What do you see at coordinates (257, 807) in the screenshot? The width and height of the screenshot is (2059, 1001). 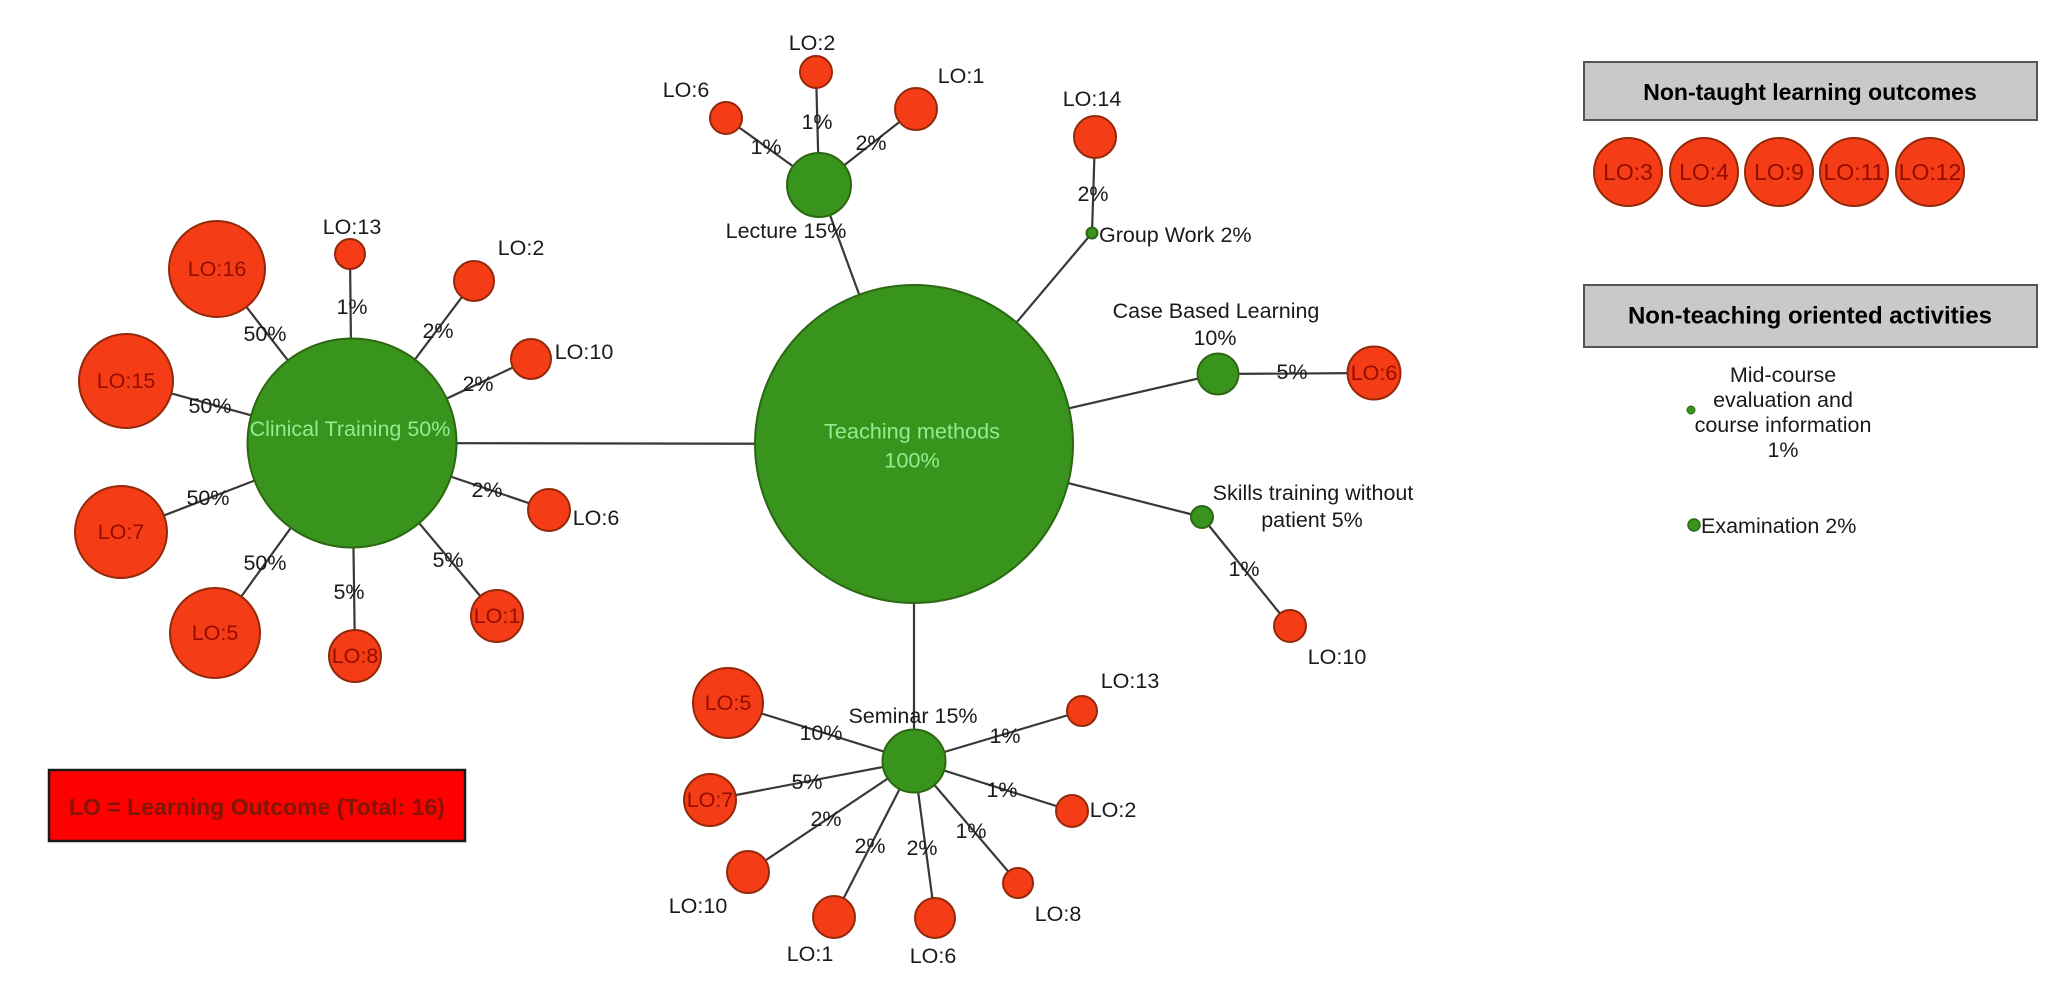 I see `svg-text:LO = Learning Outcome (Total:: LO = Learning Outcome (Total: 16)` at bounding box center [257, 807].